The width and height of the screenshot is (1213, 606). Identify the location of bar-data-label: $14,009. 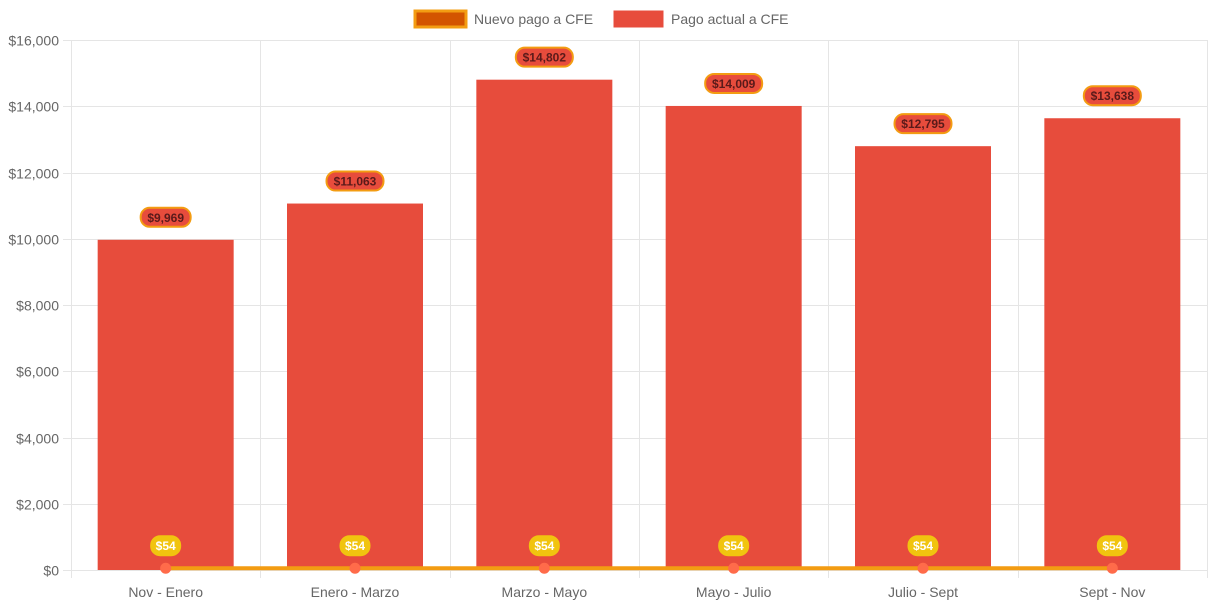
(734, 84).